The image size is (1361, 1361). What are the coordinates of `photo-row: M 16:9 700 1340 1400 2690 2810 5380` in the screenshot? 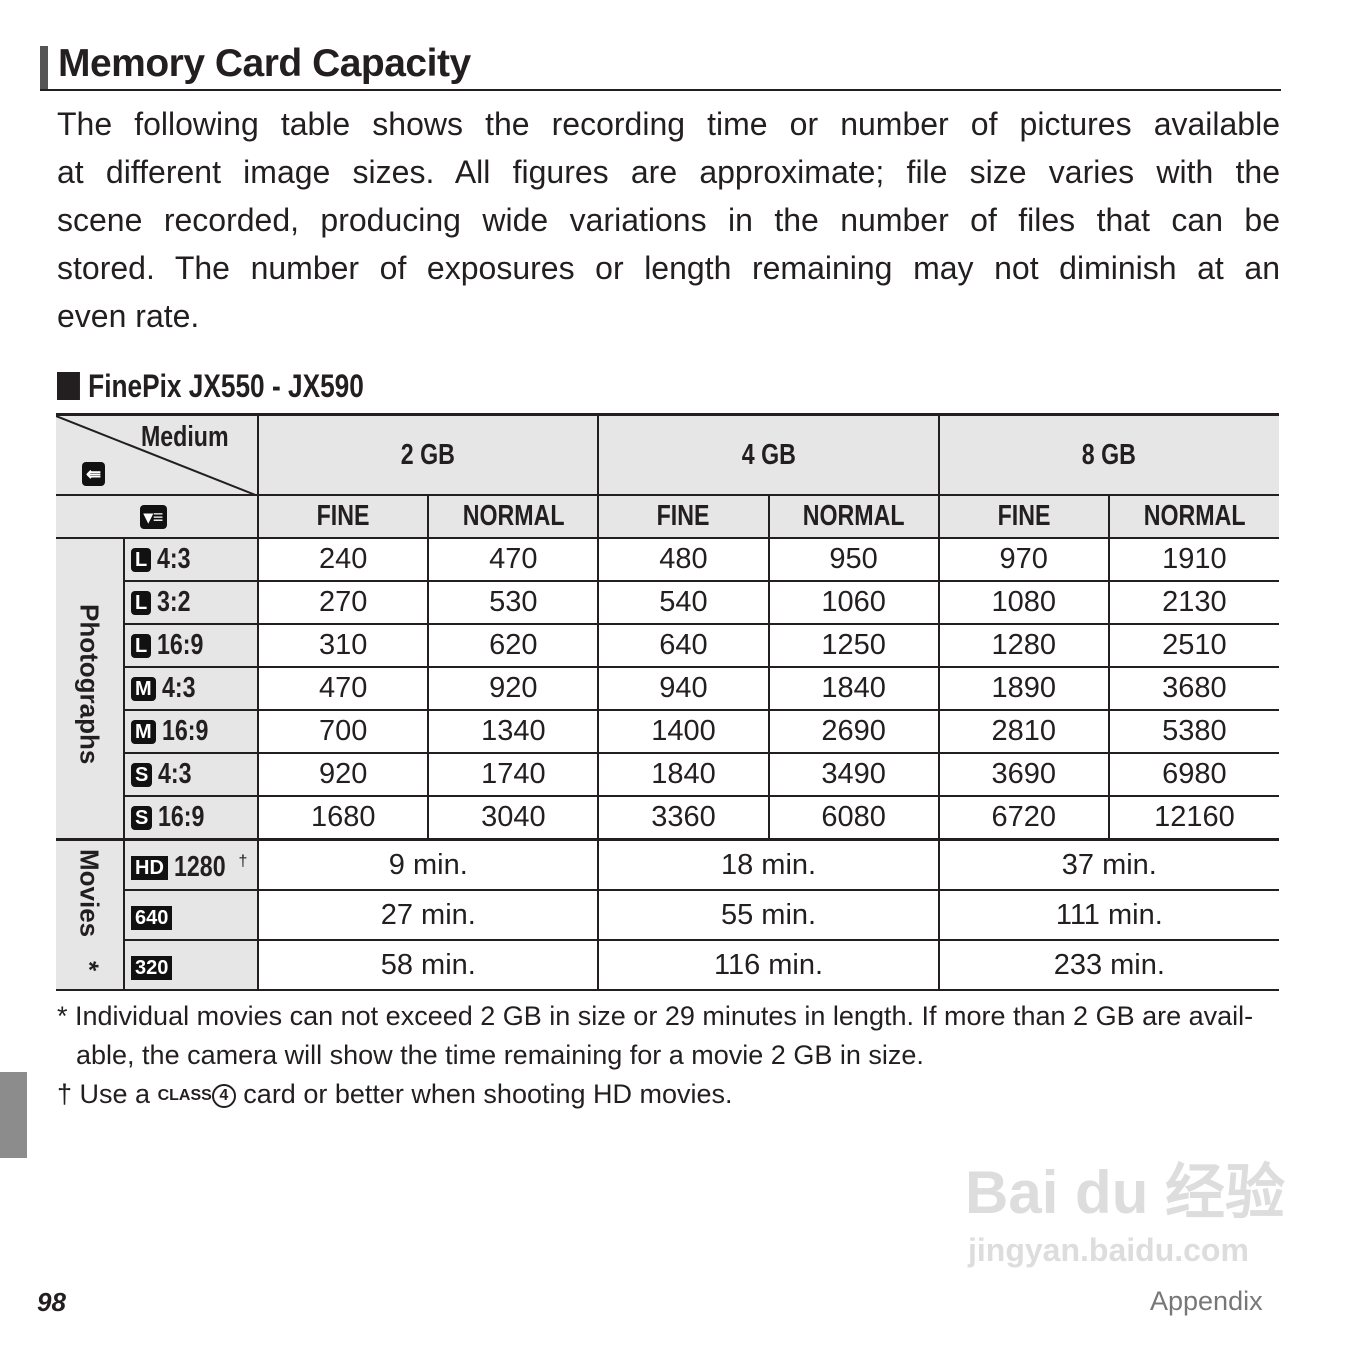 It's located at (667, 731).